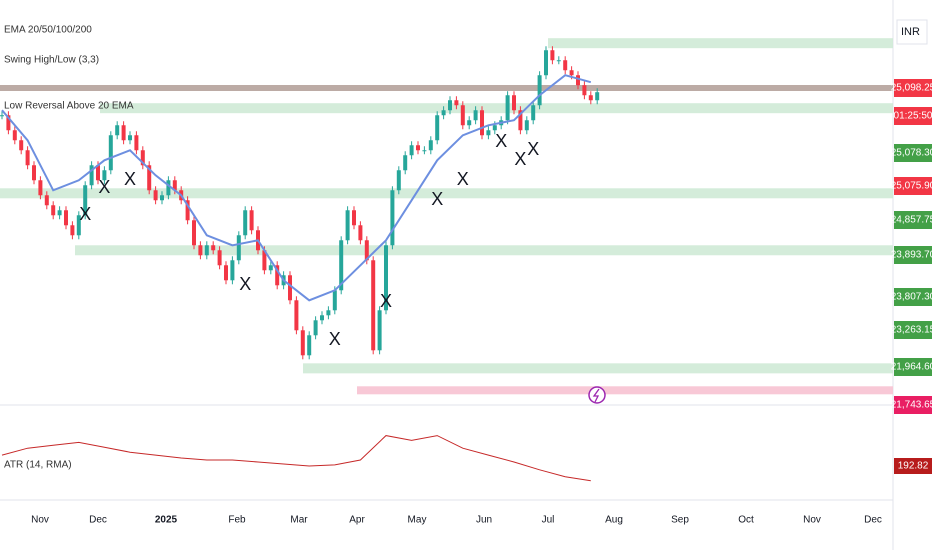 The width and height of the screenshot is (932, 550). Describe the element at coordinates (48, 30) in the screenshot. I see `legend-ema: EMA 20/50/100/200` at that location.